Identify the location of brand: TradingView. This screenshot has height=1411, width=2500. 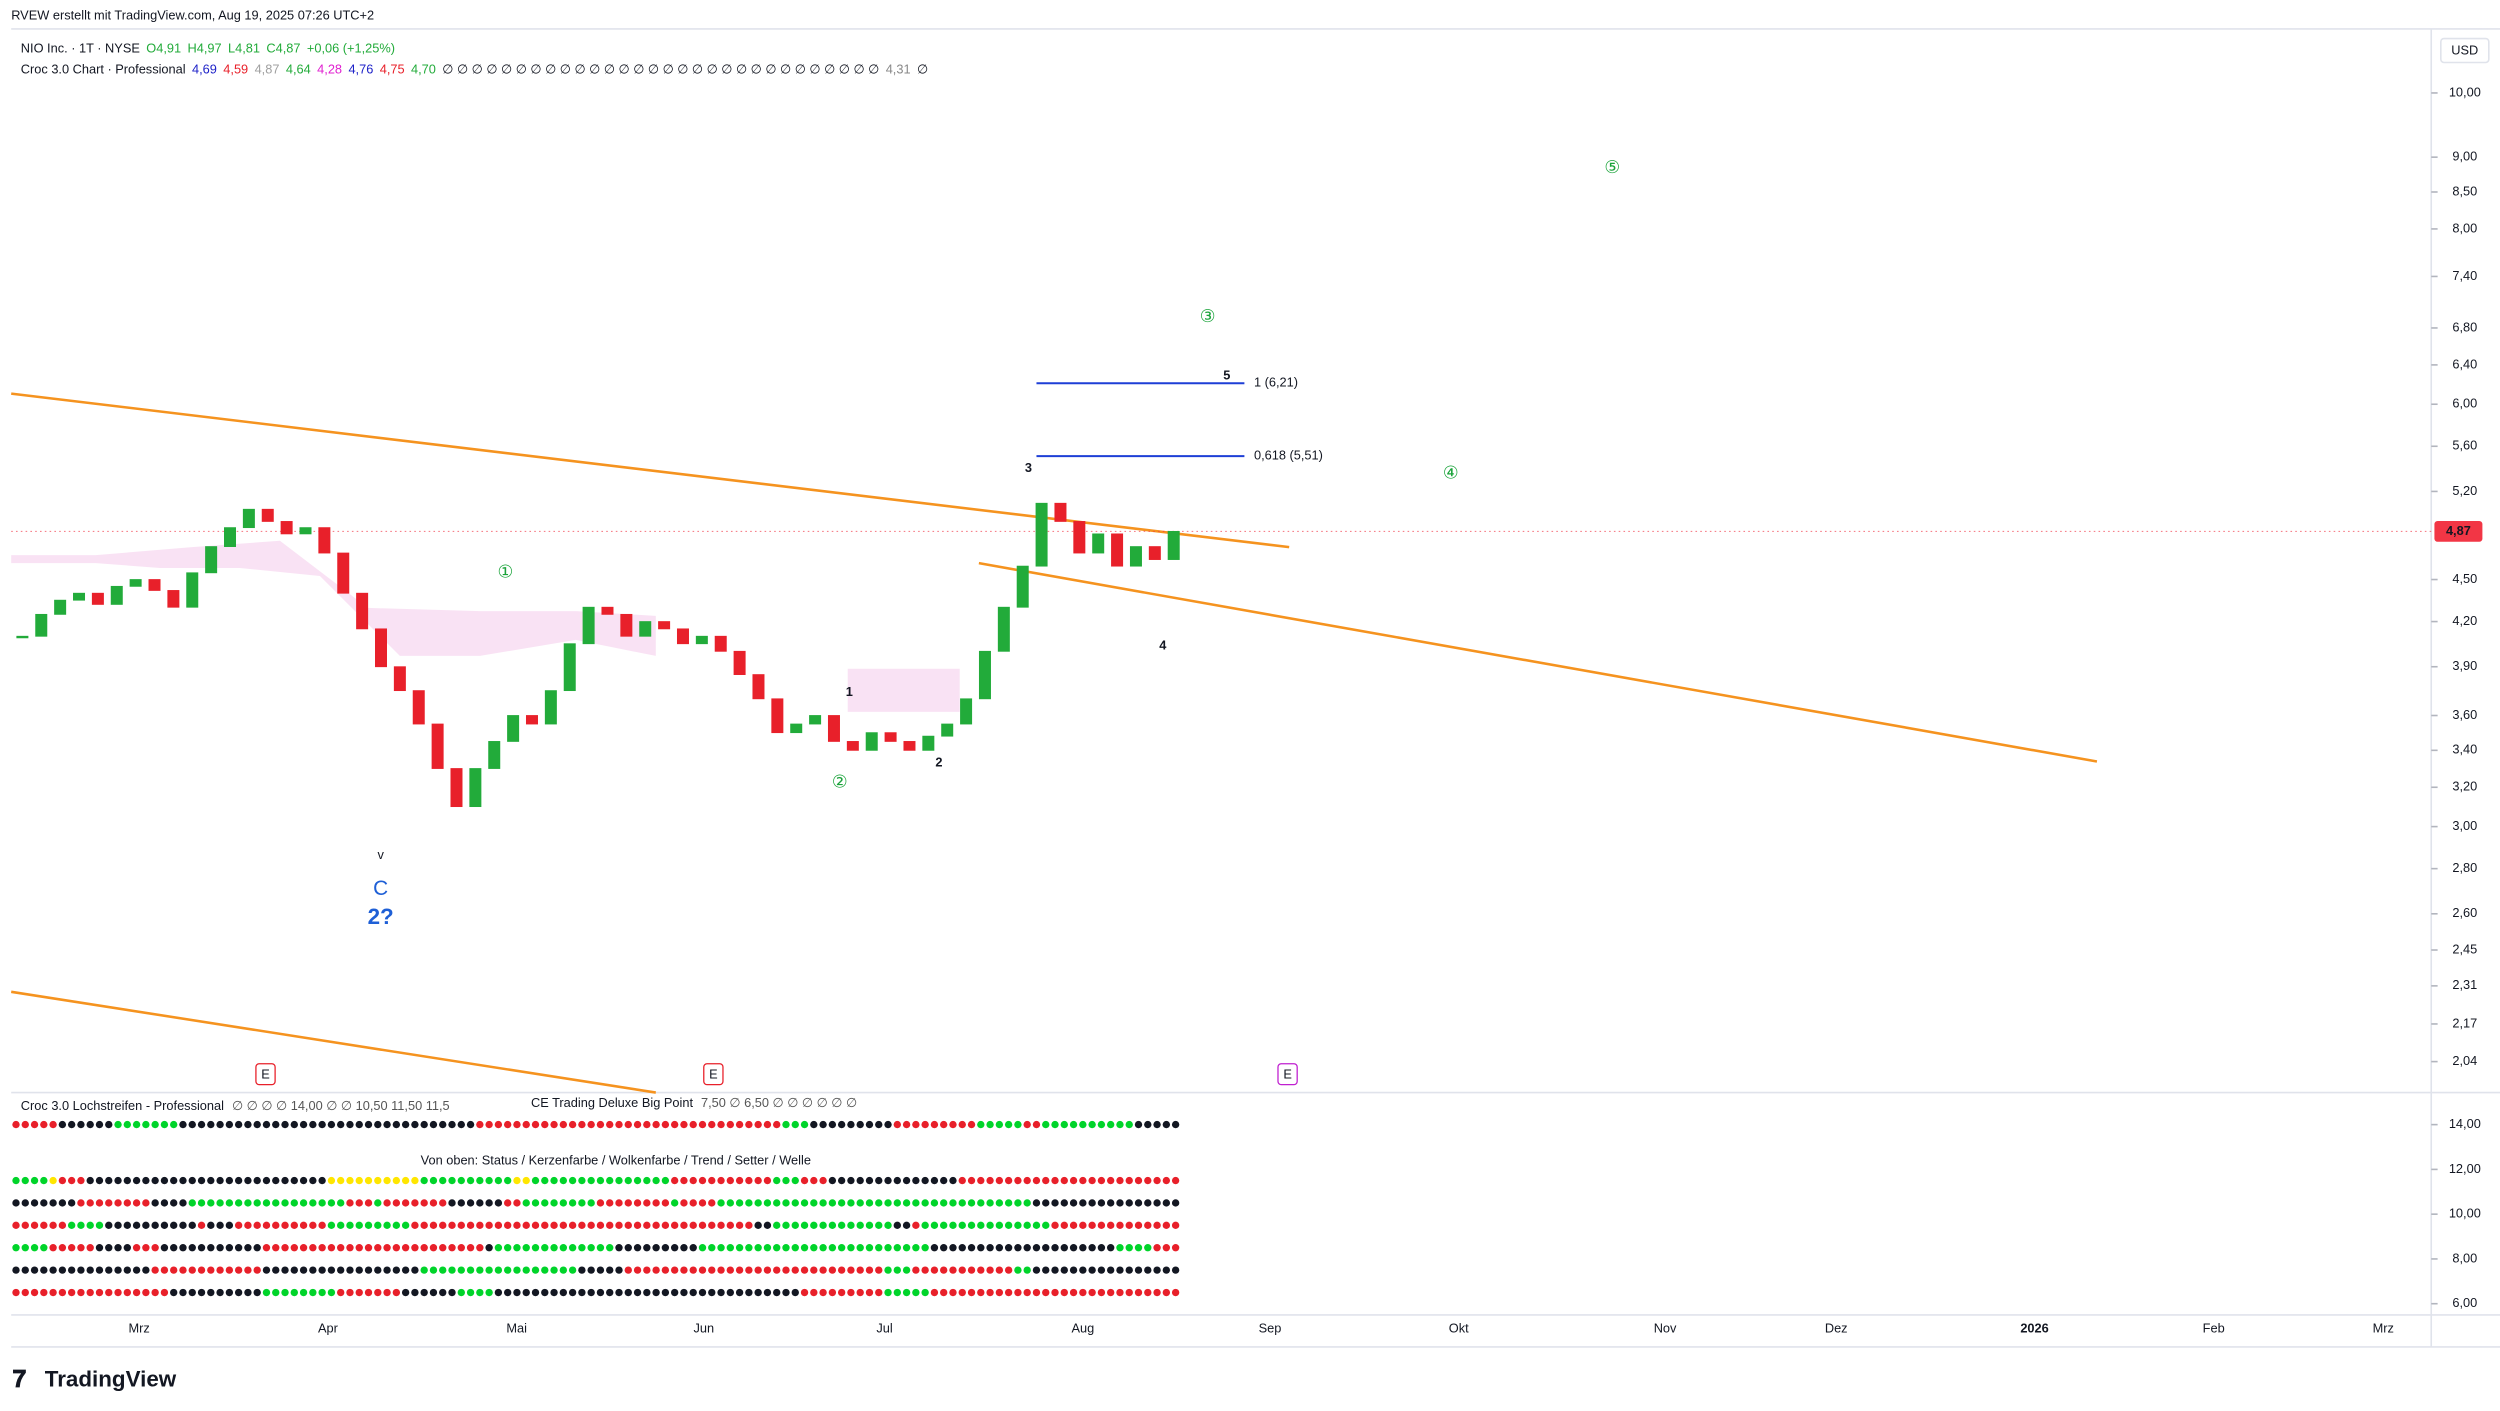
(111, 1378).